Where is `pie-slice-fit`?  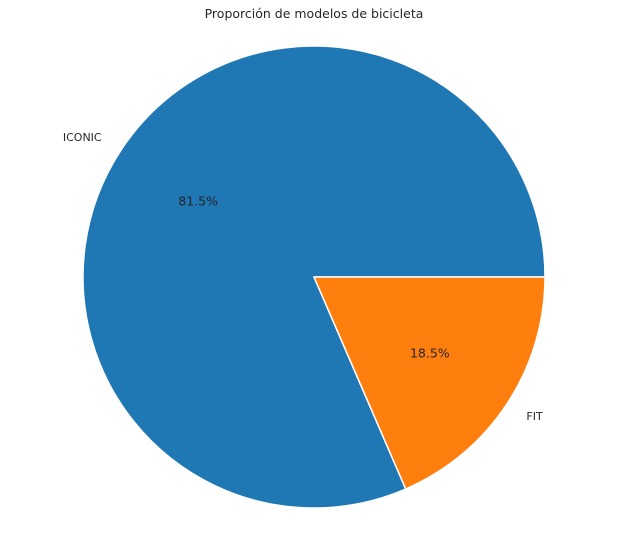 pie-slice-fit is located at coordinates (429, 383).